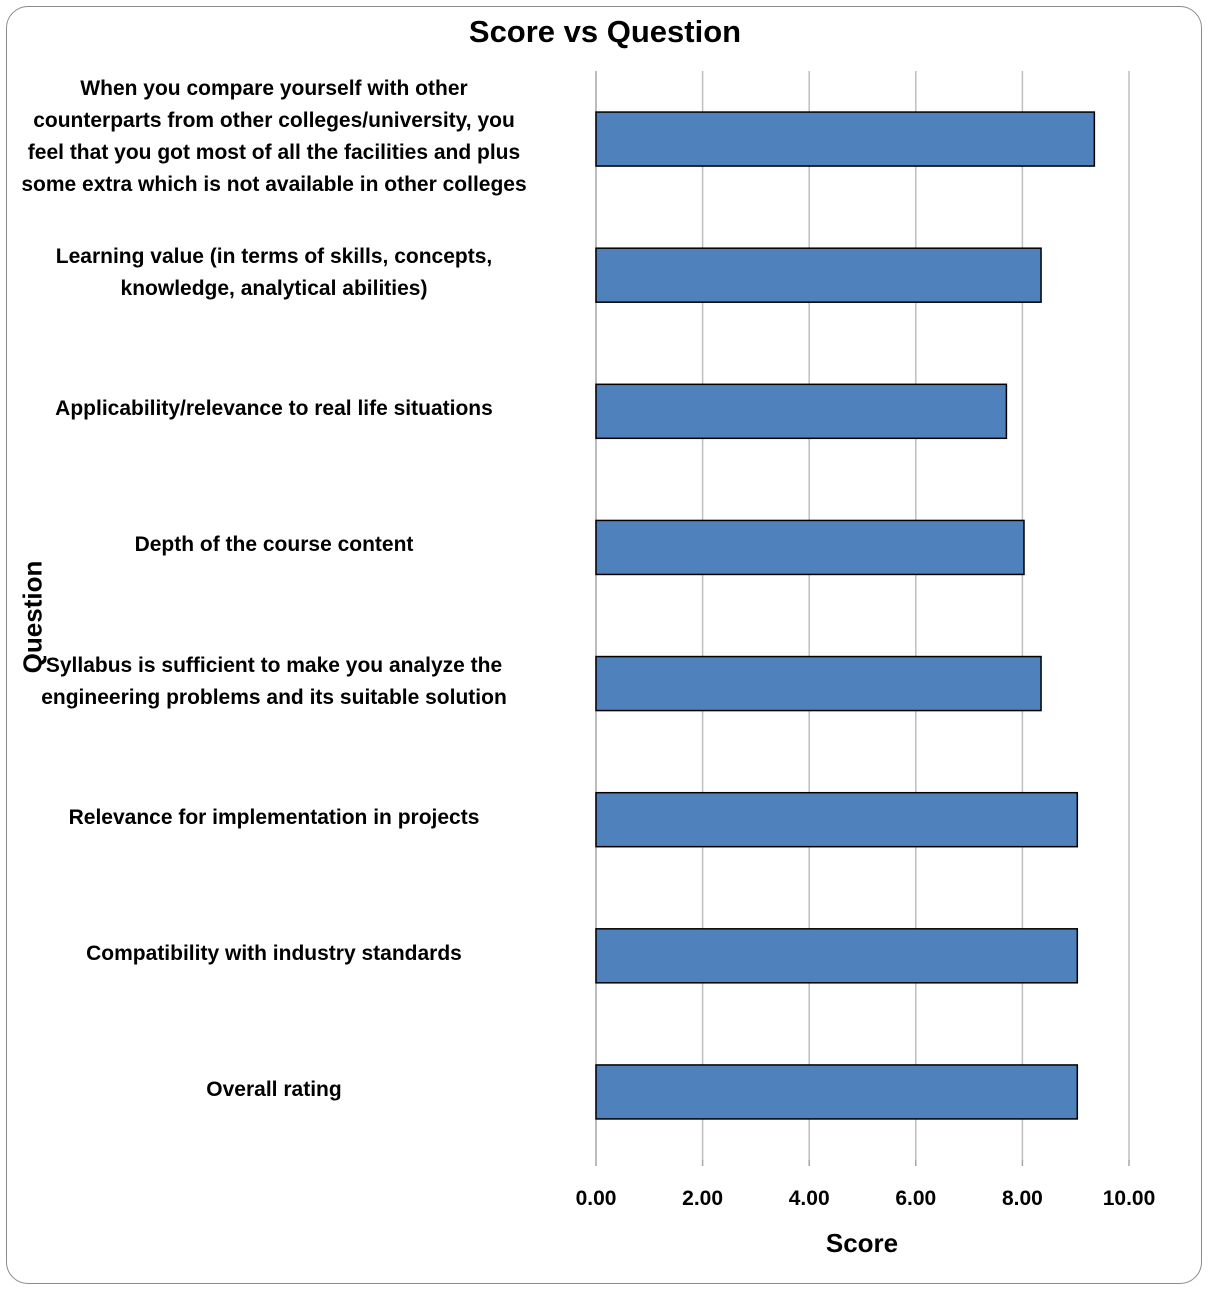  What do you see at coordinates (274, 545) in the screenshot?
I see `category-label-line: Depth of the course content` at bounding box center [274, 545].